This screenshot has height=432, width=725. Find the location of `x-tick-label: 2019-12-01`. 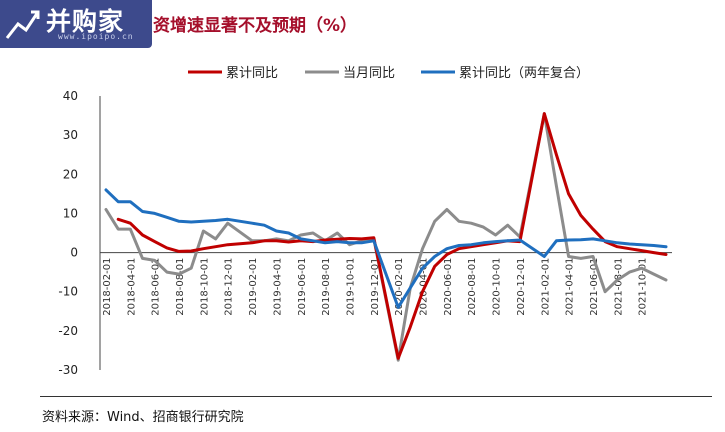

x-tick-label: 2019-12-01 is located at coordinates (375, 287).